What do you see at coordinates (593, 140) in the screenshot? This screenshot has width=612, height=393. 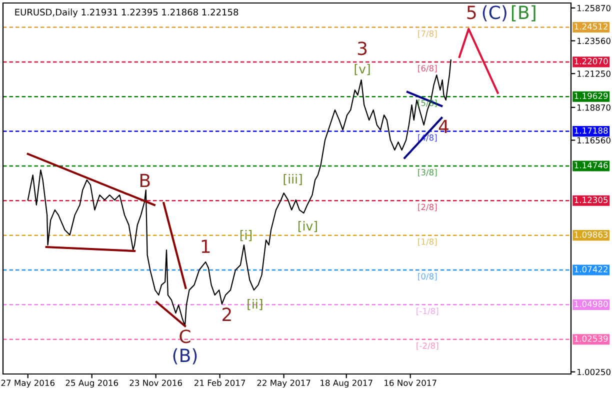 I see `y-tick-label: 1.16560` at bounding box center [593, 140].